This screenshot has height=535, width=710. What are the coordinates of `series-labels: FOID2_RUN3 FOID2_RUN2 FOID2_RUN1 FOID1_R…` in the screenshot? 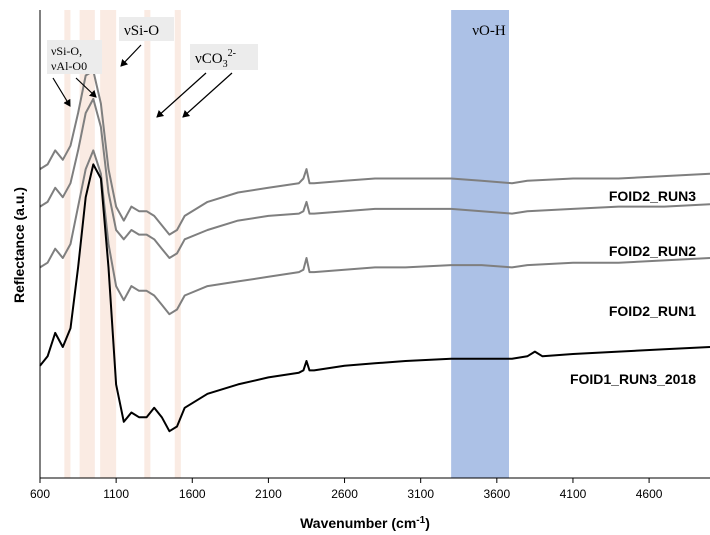 It's located at (633, 287).